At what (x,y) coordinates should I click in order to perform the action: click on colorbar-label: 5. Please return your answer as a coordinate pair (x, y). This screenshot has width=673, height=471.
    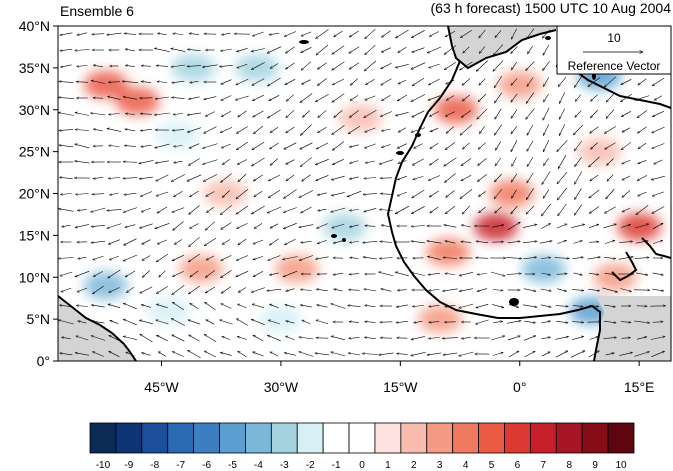
    Looking at the image, I should click on (492, 465).